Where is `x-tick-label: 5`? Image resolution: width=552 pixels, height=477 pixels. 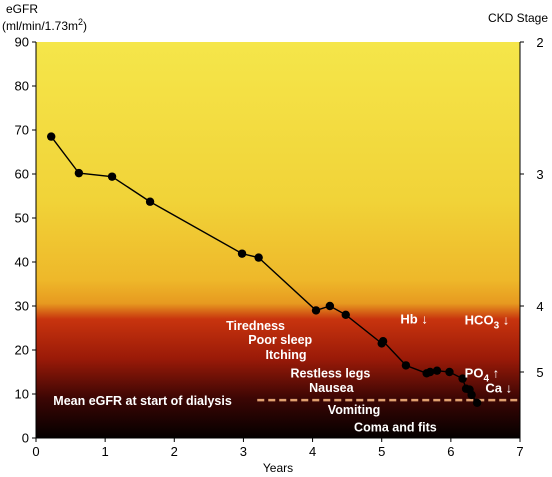 x-tick-label: 5 is located at coordinates (381, 451).